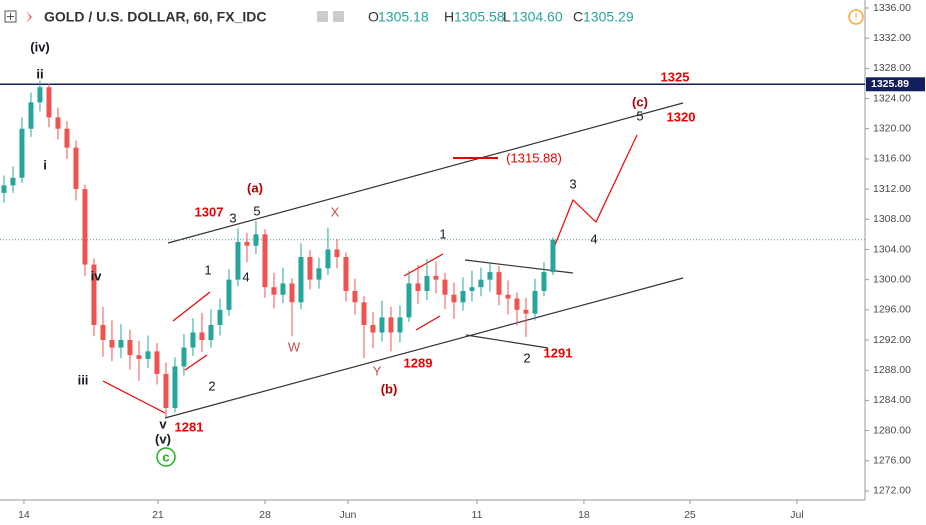 The image size is (926, 525). Describe the element at coordinates (558, 352) in the screenshot. I see `wave-label: 1291` at that location.